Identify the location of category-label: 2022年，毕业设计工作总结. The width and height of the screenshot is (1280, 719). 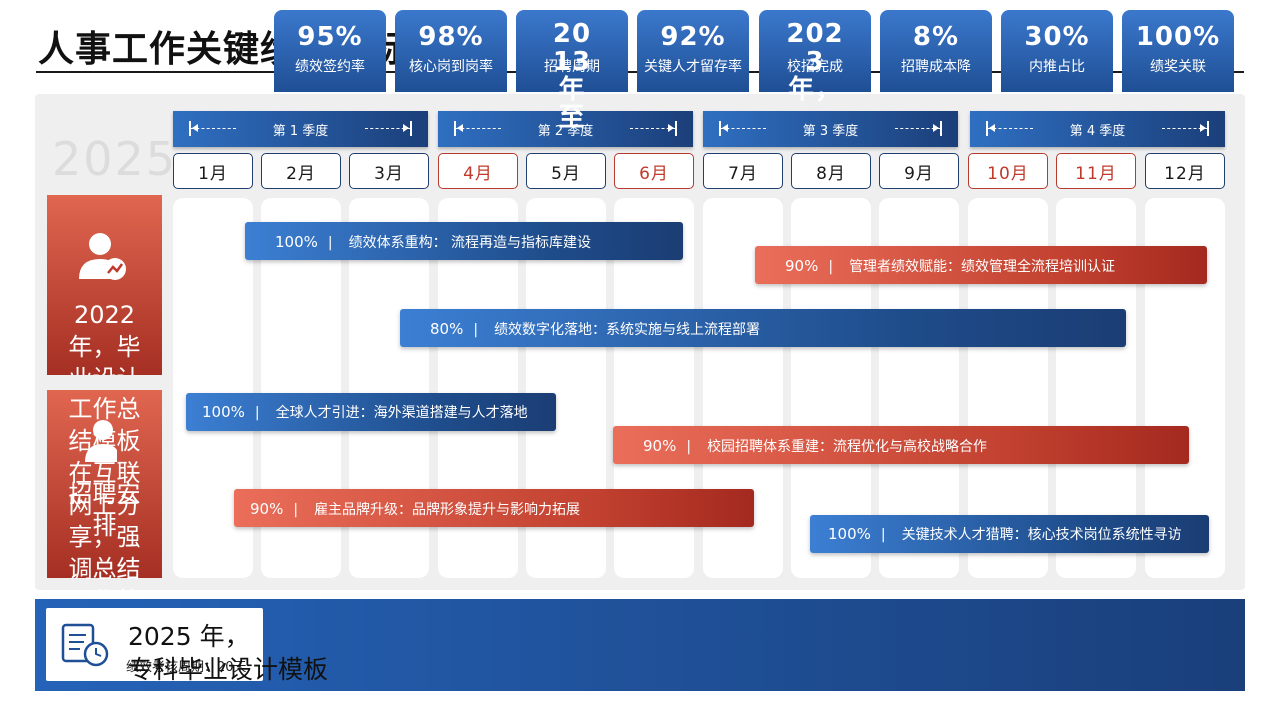
(104, 338).